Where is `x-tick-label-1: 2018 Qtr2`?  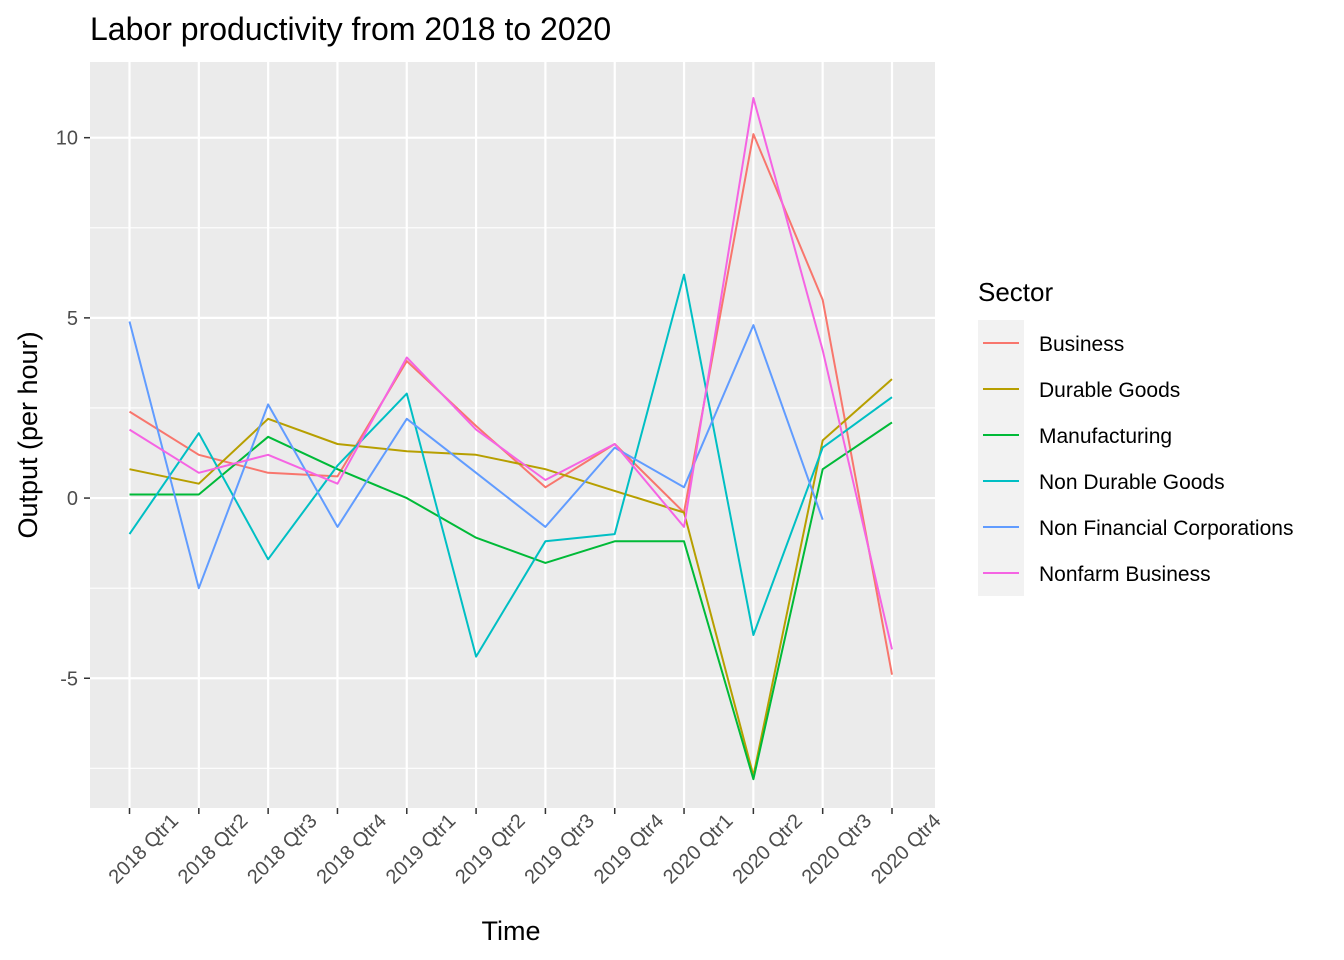
x-tick-label-1: 2018 Qtr2 is located at coordinates (213, 849).